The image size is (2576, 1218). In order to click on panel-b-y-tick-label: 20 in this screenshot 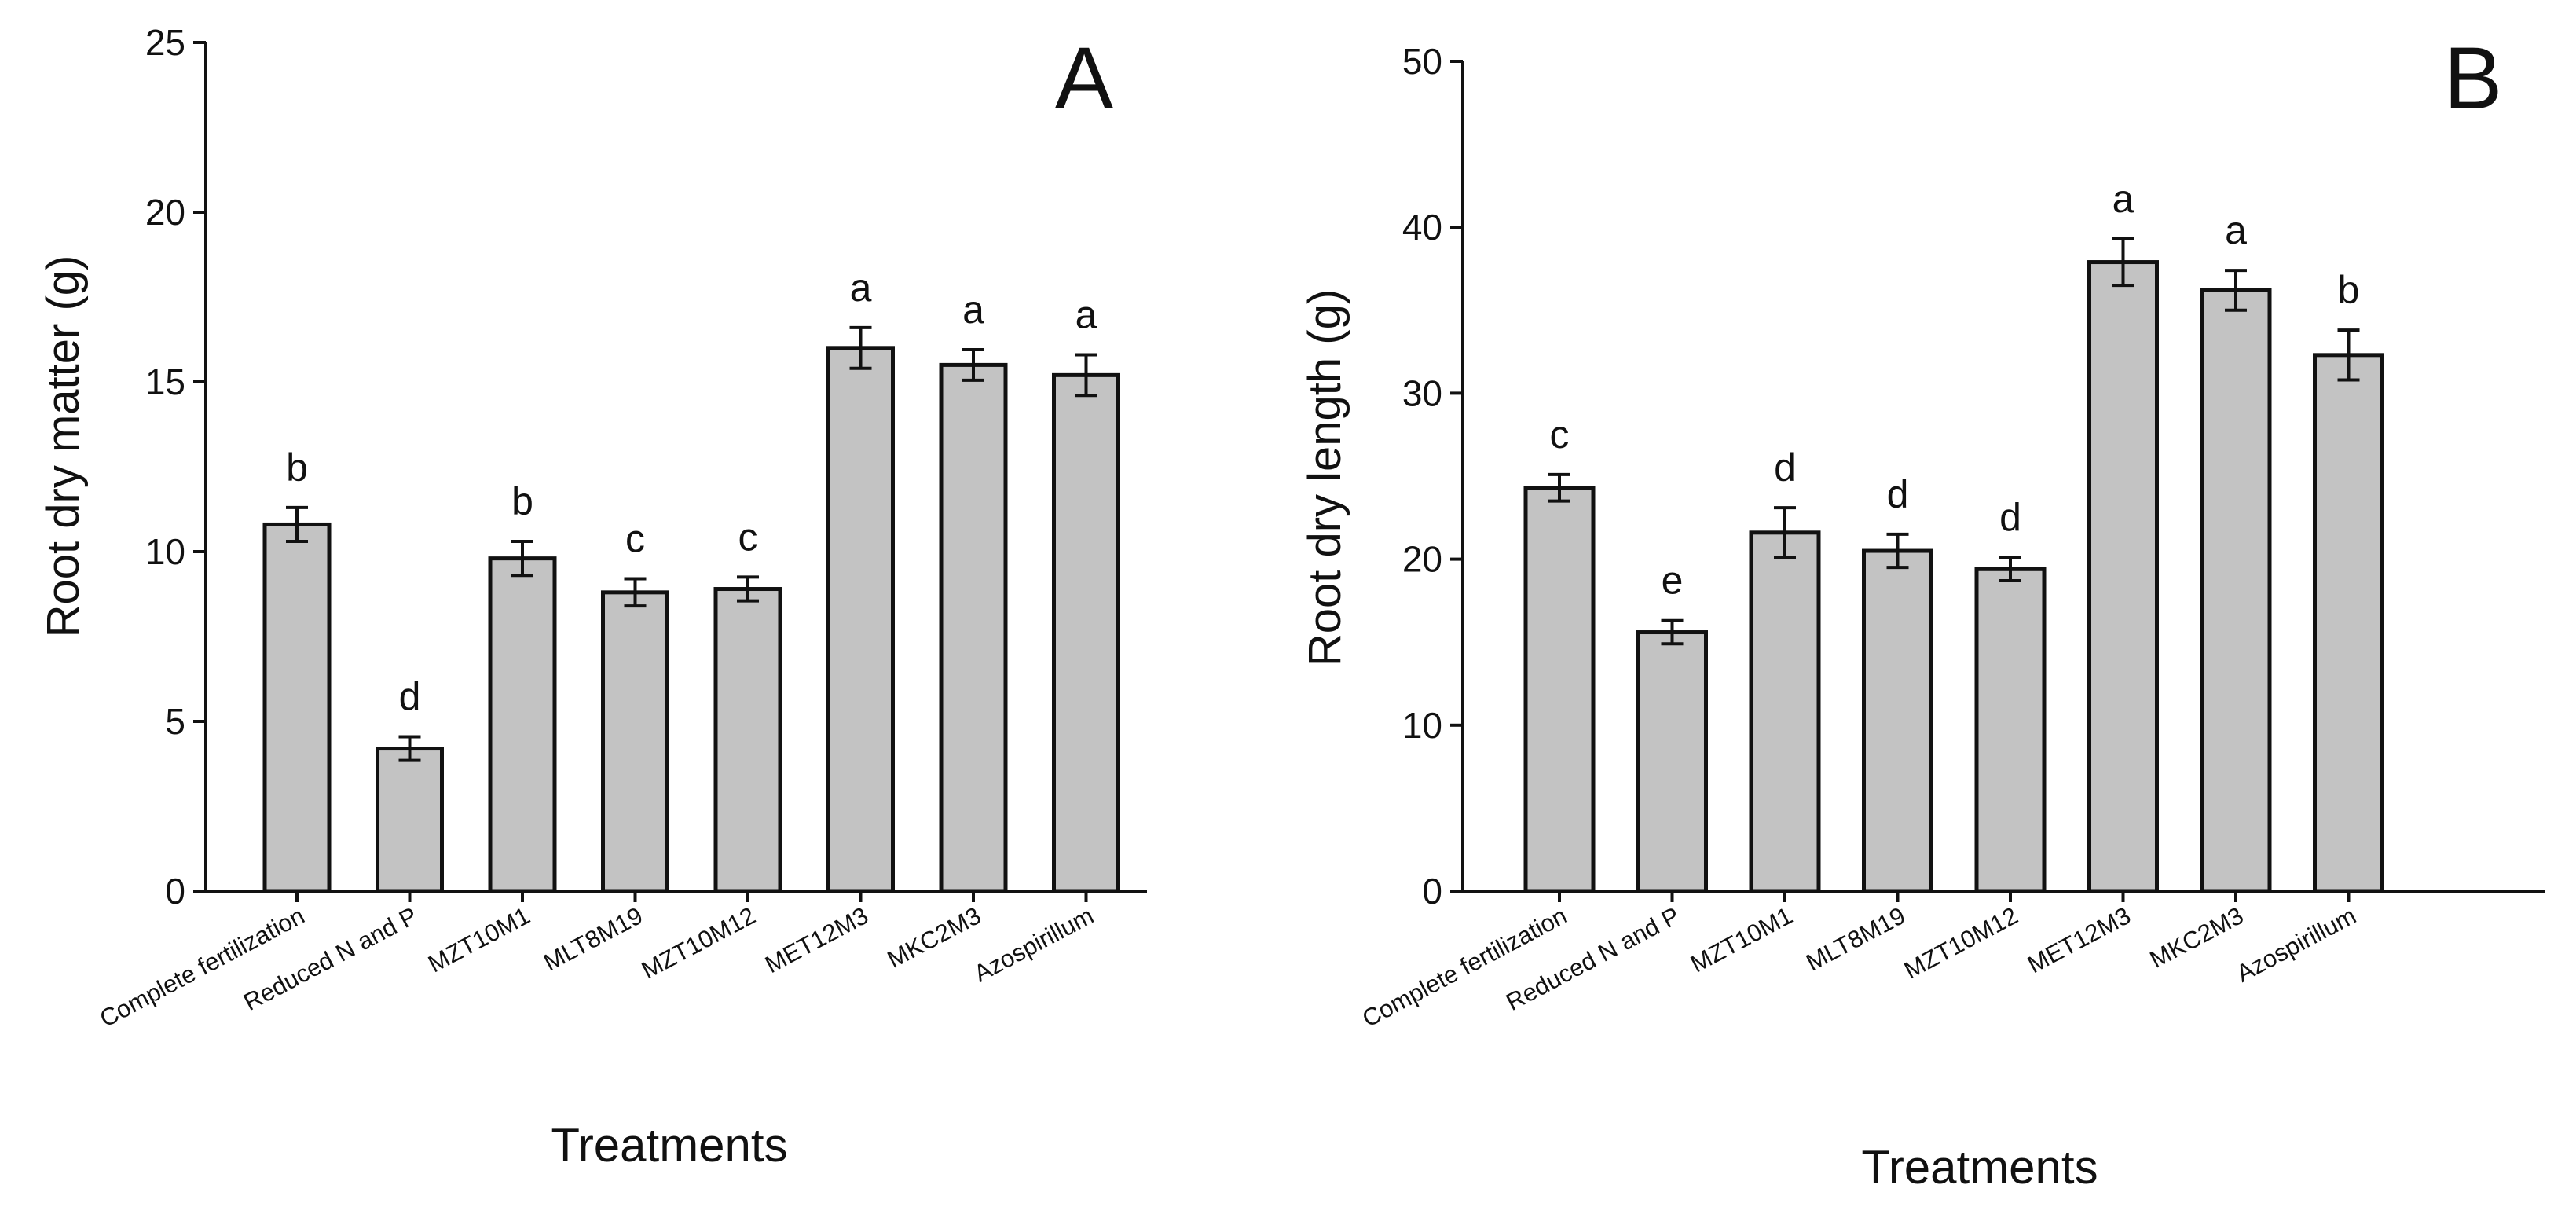, I will do `click(1422, 559)`.